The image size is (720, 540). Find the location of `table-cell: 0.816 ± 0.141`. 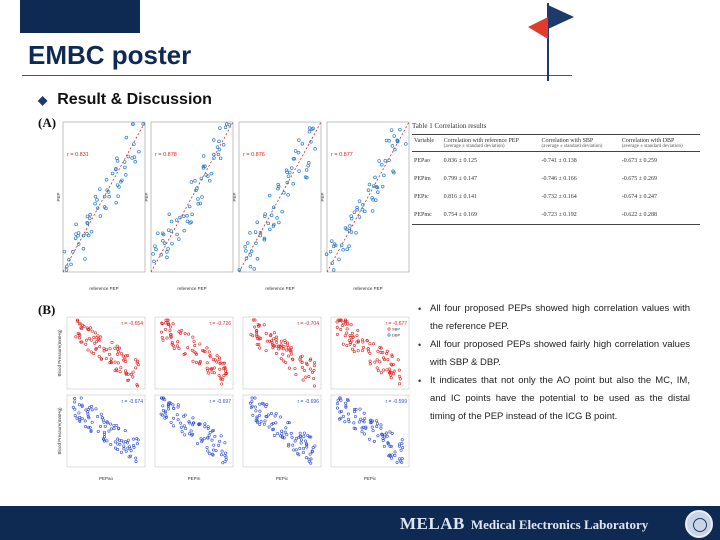

table-cell: 0.816 ± 0.141 is located at coordinates (460, 197).